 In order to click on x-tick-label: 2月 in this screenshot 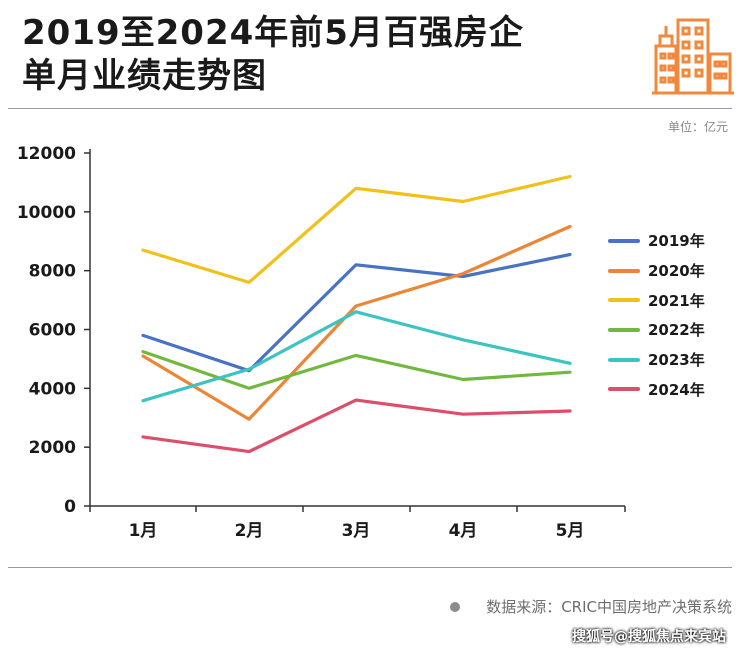, I will do `click(249, 531)`.